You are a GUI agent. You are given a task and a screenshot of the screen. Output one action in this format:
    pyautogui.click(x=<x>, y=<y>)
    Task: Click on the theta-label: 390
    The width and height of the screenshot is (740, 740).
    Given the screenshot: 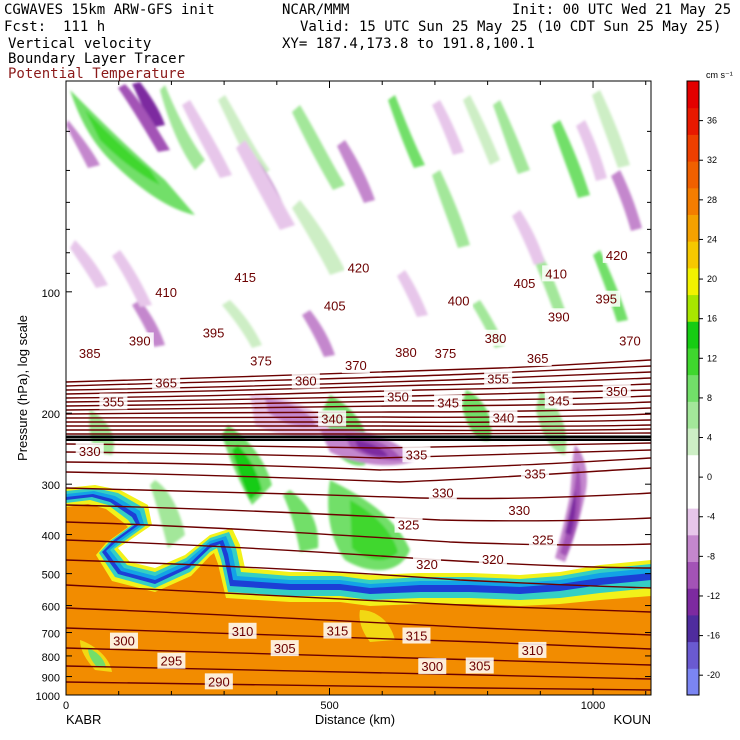 What is the action you would take?
    pyautogui.click(x=559, y=316)
    